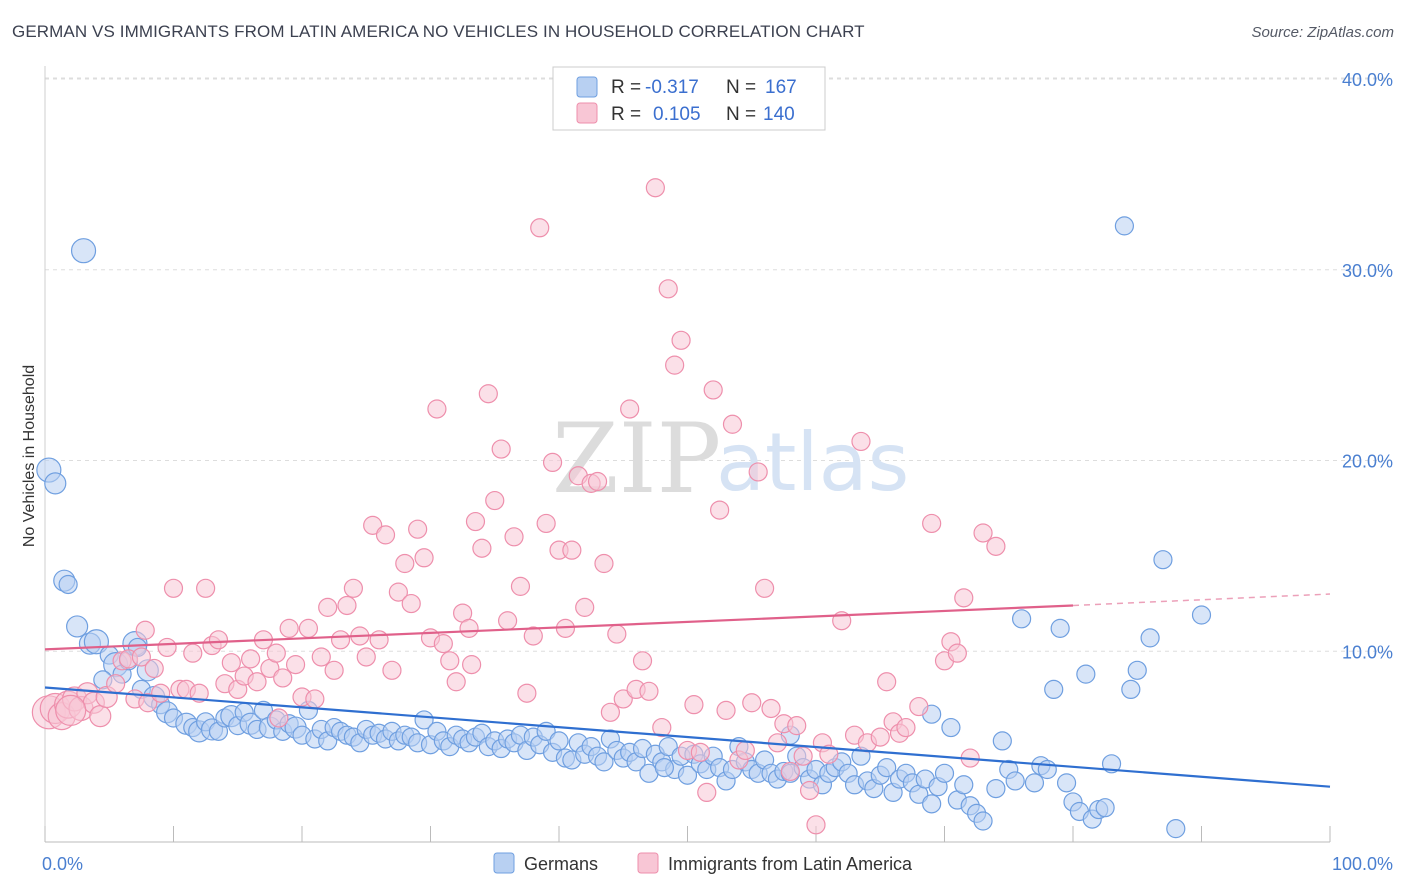  Describe the element at coordinates (1322, 32) in the screenshot. I see `chart-source: Source: ZipAtlas.com` at that location.